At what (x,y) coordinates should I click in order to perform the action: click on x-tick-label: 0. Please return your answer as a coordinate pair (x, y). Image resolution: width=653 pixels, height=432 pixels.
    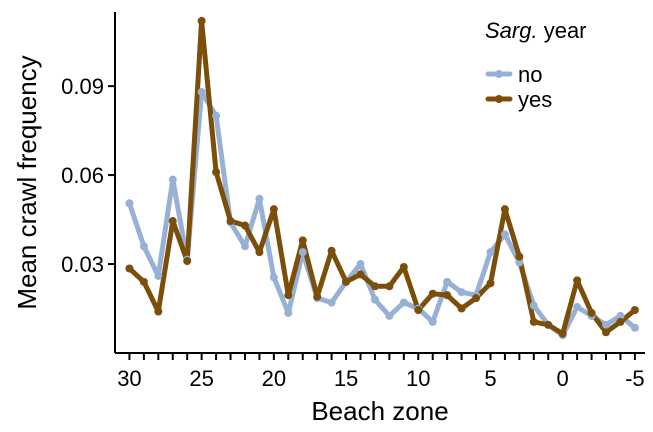
    Looking at the image, I should click on (563, 378).